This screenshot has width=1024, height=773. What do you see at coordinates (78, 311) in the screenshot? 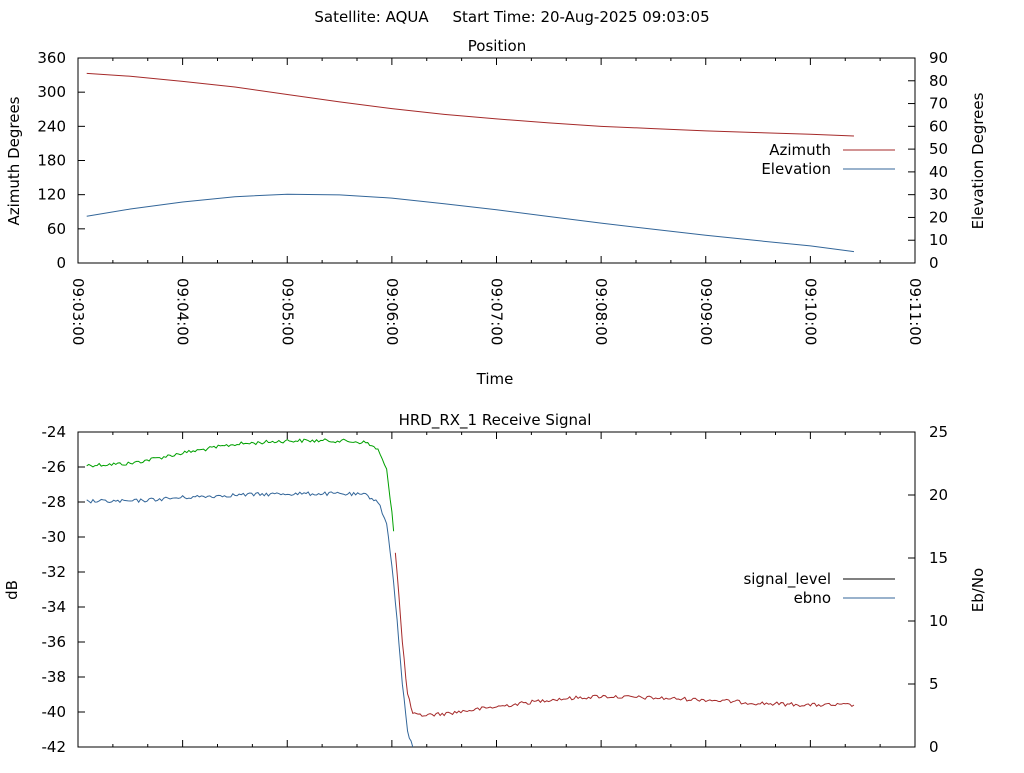
I see `x-tick-label: 09:03:00` at bounding box center [78, 311].